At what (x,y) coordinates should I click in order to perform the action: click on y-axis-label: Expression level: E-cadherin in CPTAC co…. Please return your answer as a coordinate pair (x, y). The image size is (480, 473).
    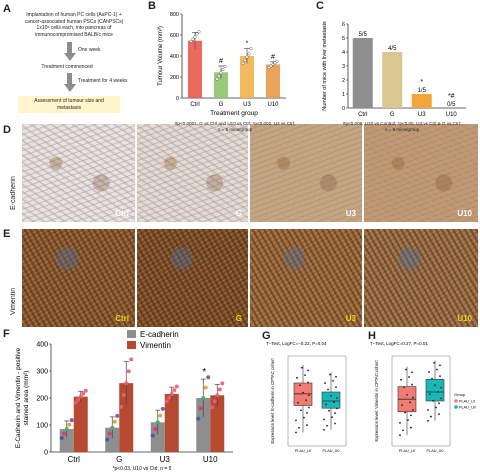
    Looking at the image, I should click on (272, 400).